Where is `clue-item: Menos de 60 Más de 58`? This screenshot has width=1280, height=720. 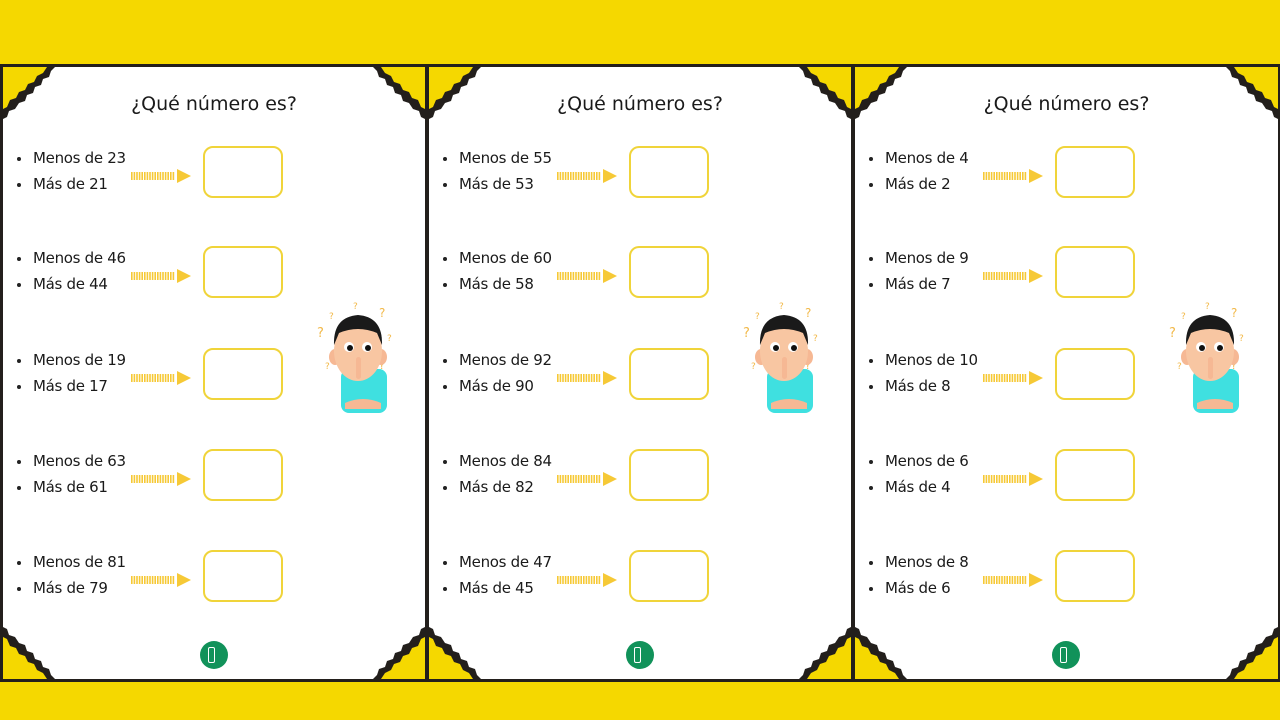
clue-item: Menos de 60 Más de 58 is located at coordinates (495, 271).